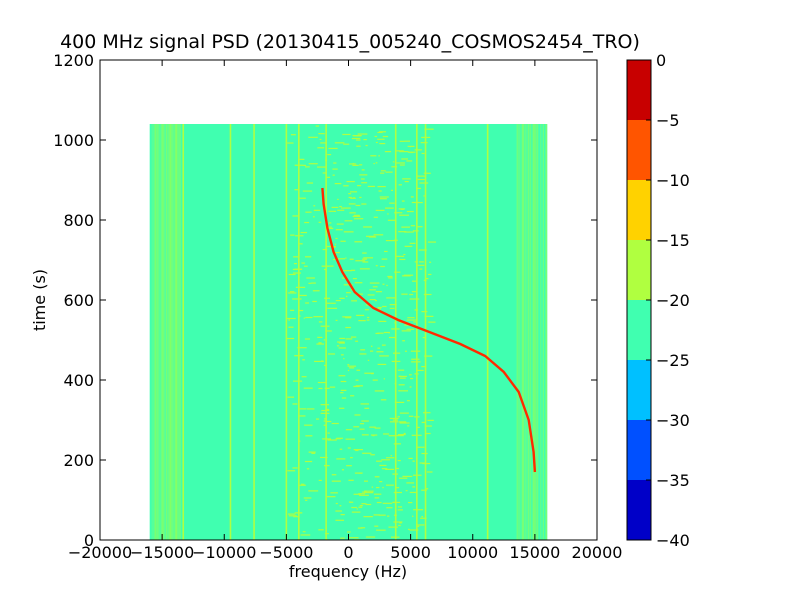 Image resolution: width=800 pixels, height=600 pixels. What do you see at coordinates (78, 460) in the screenshot?
I see `y-tick-label: 200` at bounding box center [78, 460].